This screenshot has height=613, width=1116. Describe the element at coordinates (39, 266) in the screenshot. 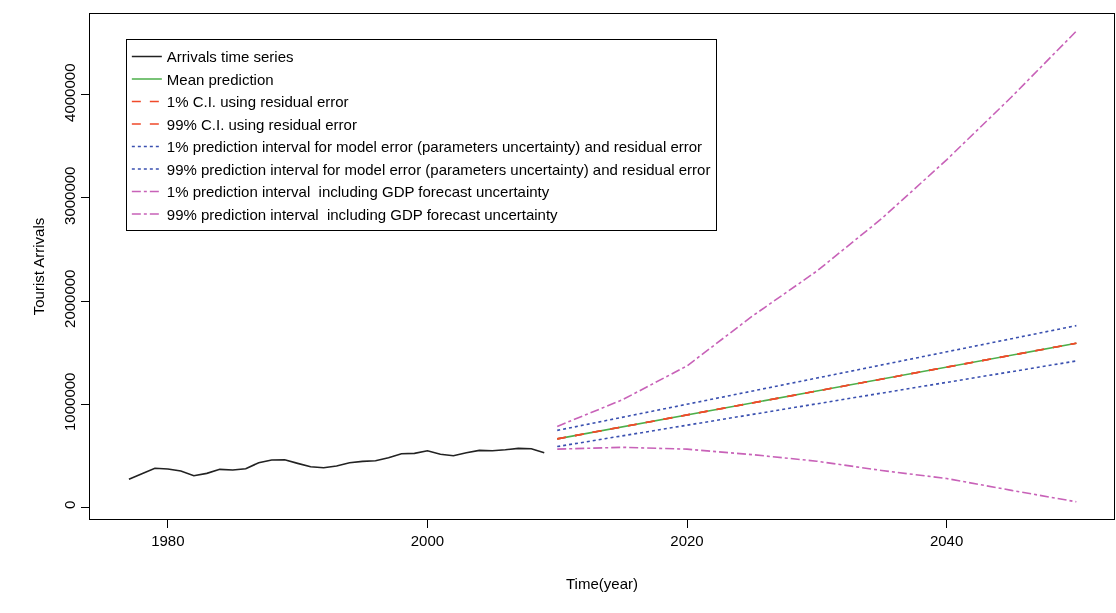

I see `y-axis-title: Tourist Arrivals` at that location.